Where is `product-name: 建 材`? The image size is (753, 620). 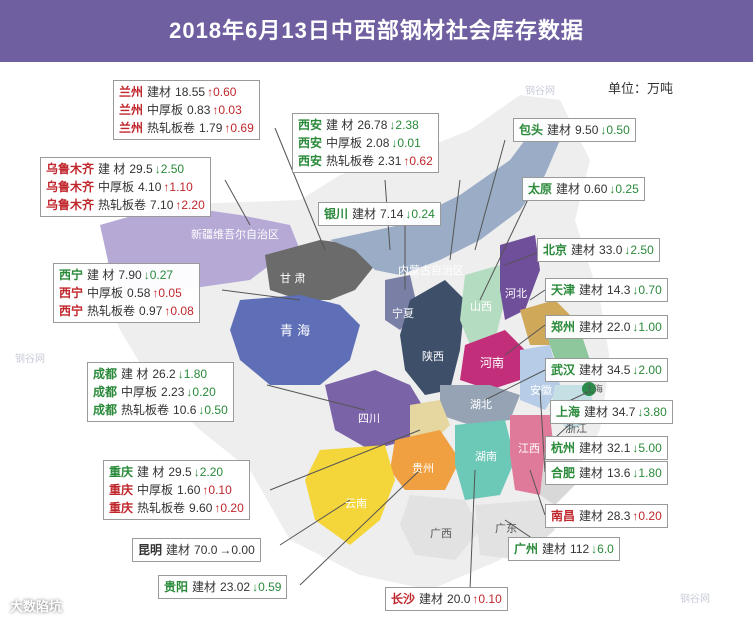
product-name: 建 材 is located at coordinates (135, 374).